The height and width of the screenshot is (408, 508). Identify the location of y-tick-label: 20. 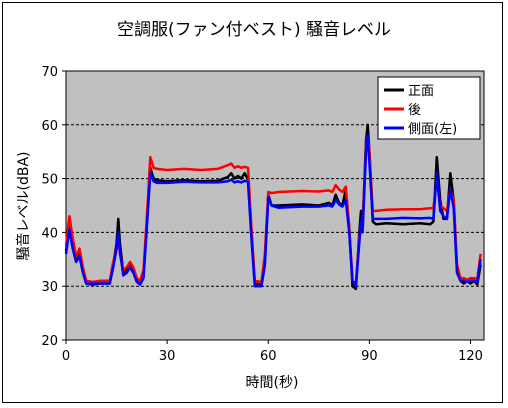
(49, 341).